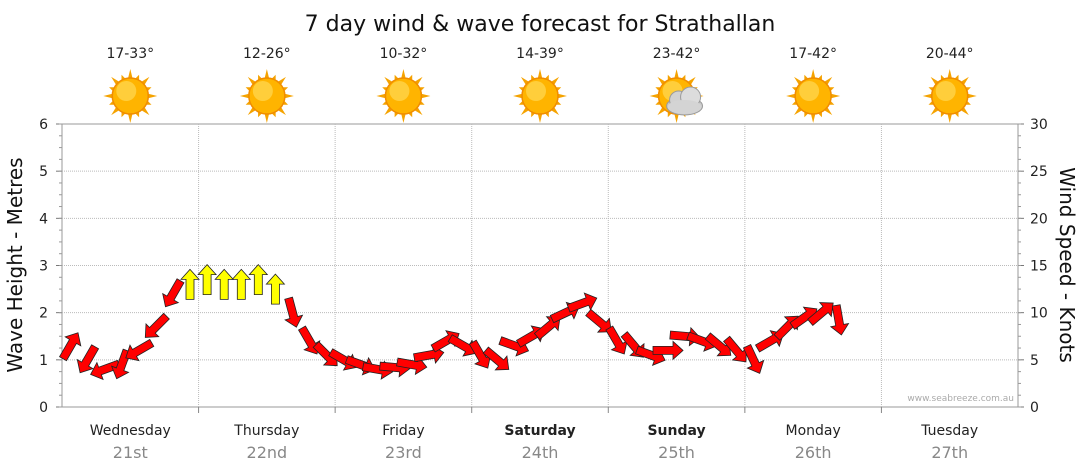 This screenshot has width=1080, height=475. What do you see at coordinates (539, 431) in the screenshot?
I see `x-day-name: Saturday` at bounding box center [539, 431].